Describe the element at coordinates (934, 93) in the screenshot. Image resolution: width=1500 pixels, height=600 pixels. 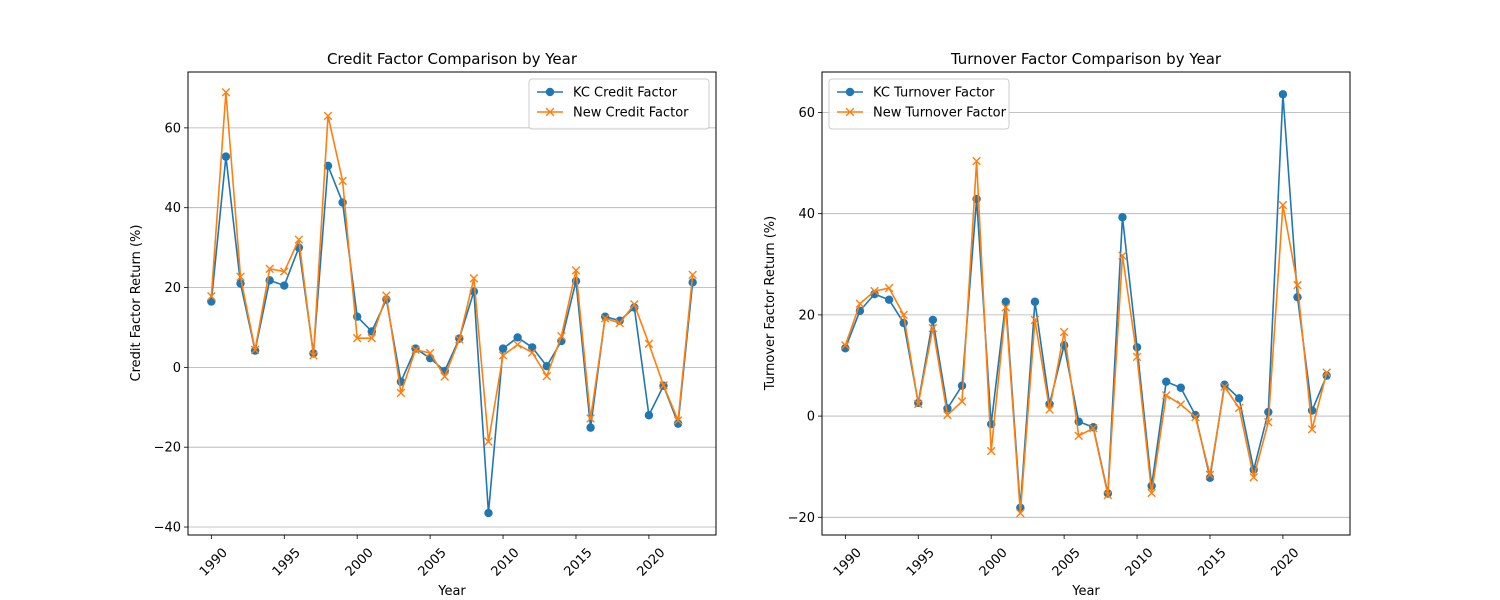
I see `turnover-legend-label-0: KC Turnover Factor` at that location.